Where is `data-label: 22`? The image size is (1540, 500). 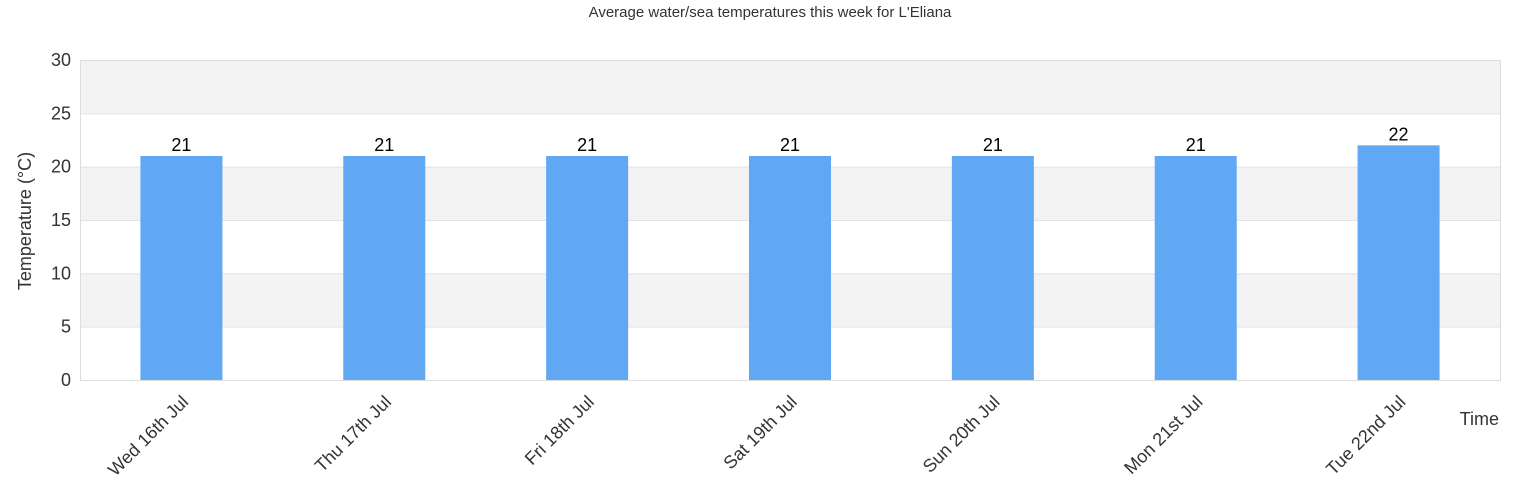 data-label: 22 is located at coordinates (1399, 134).